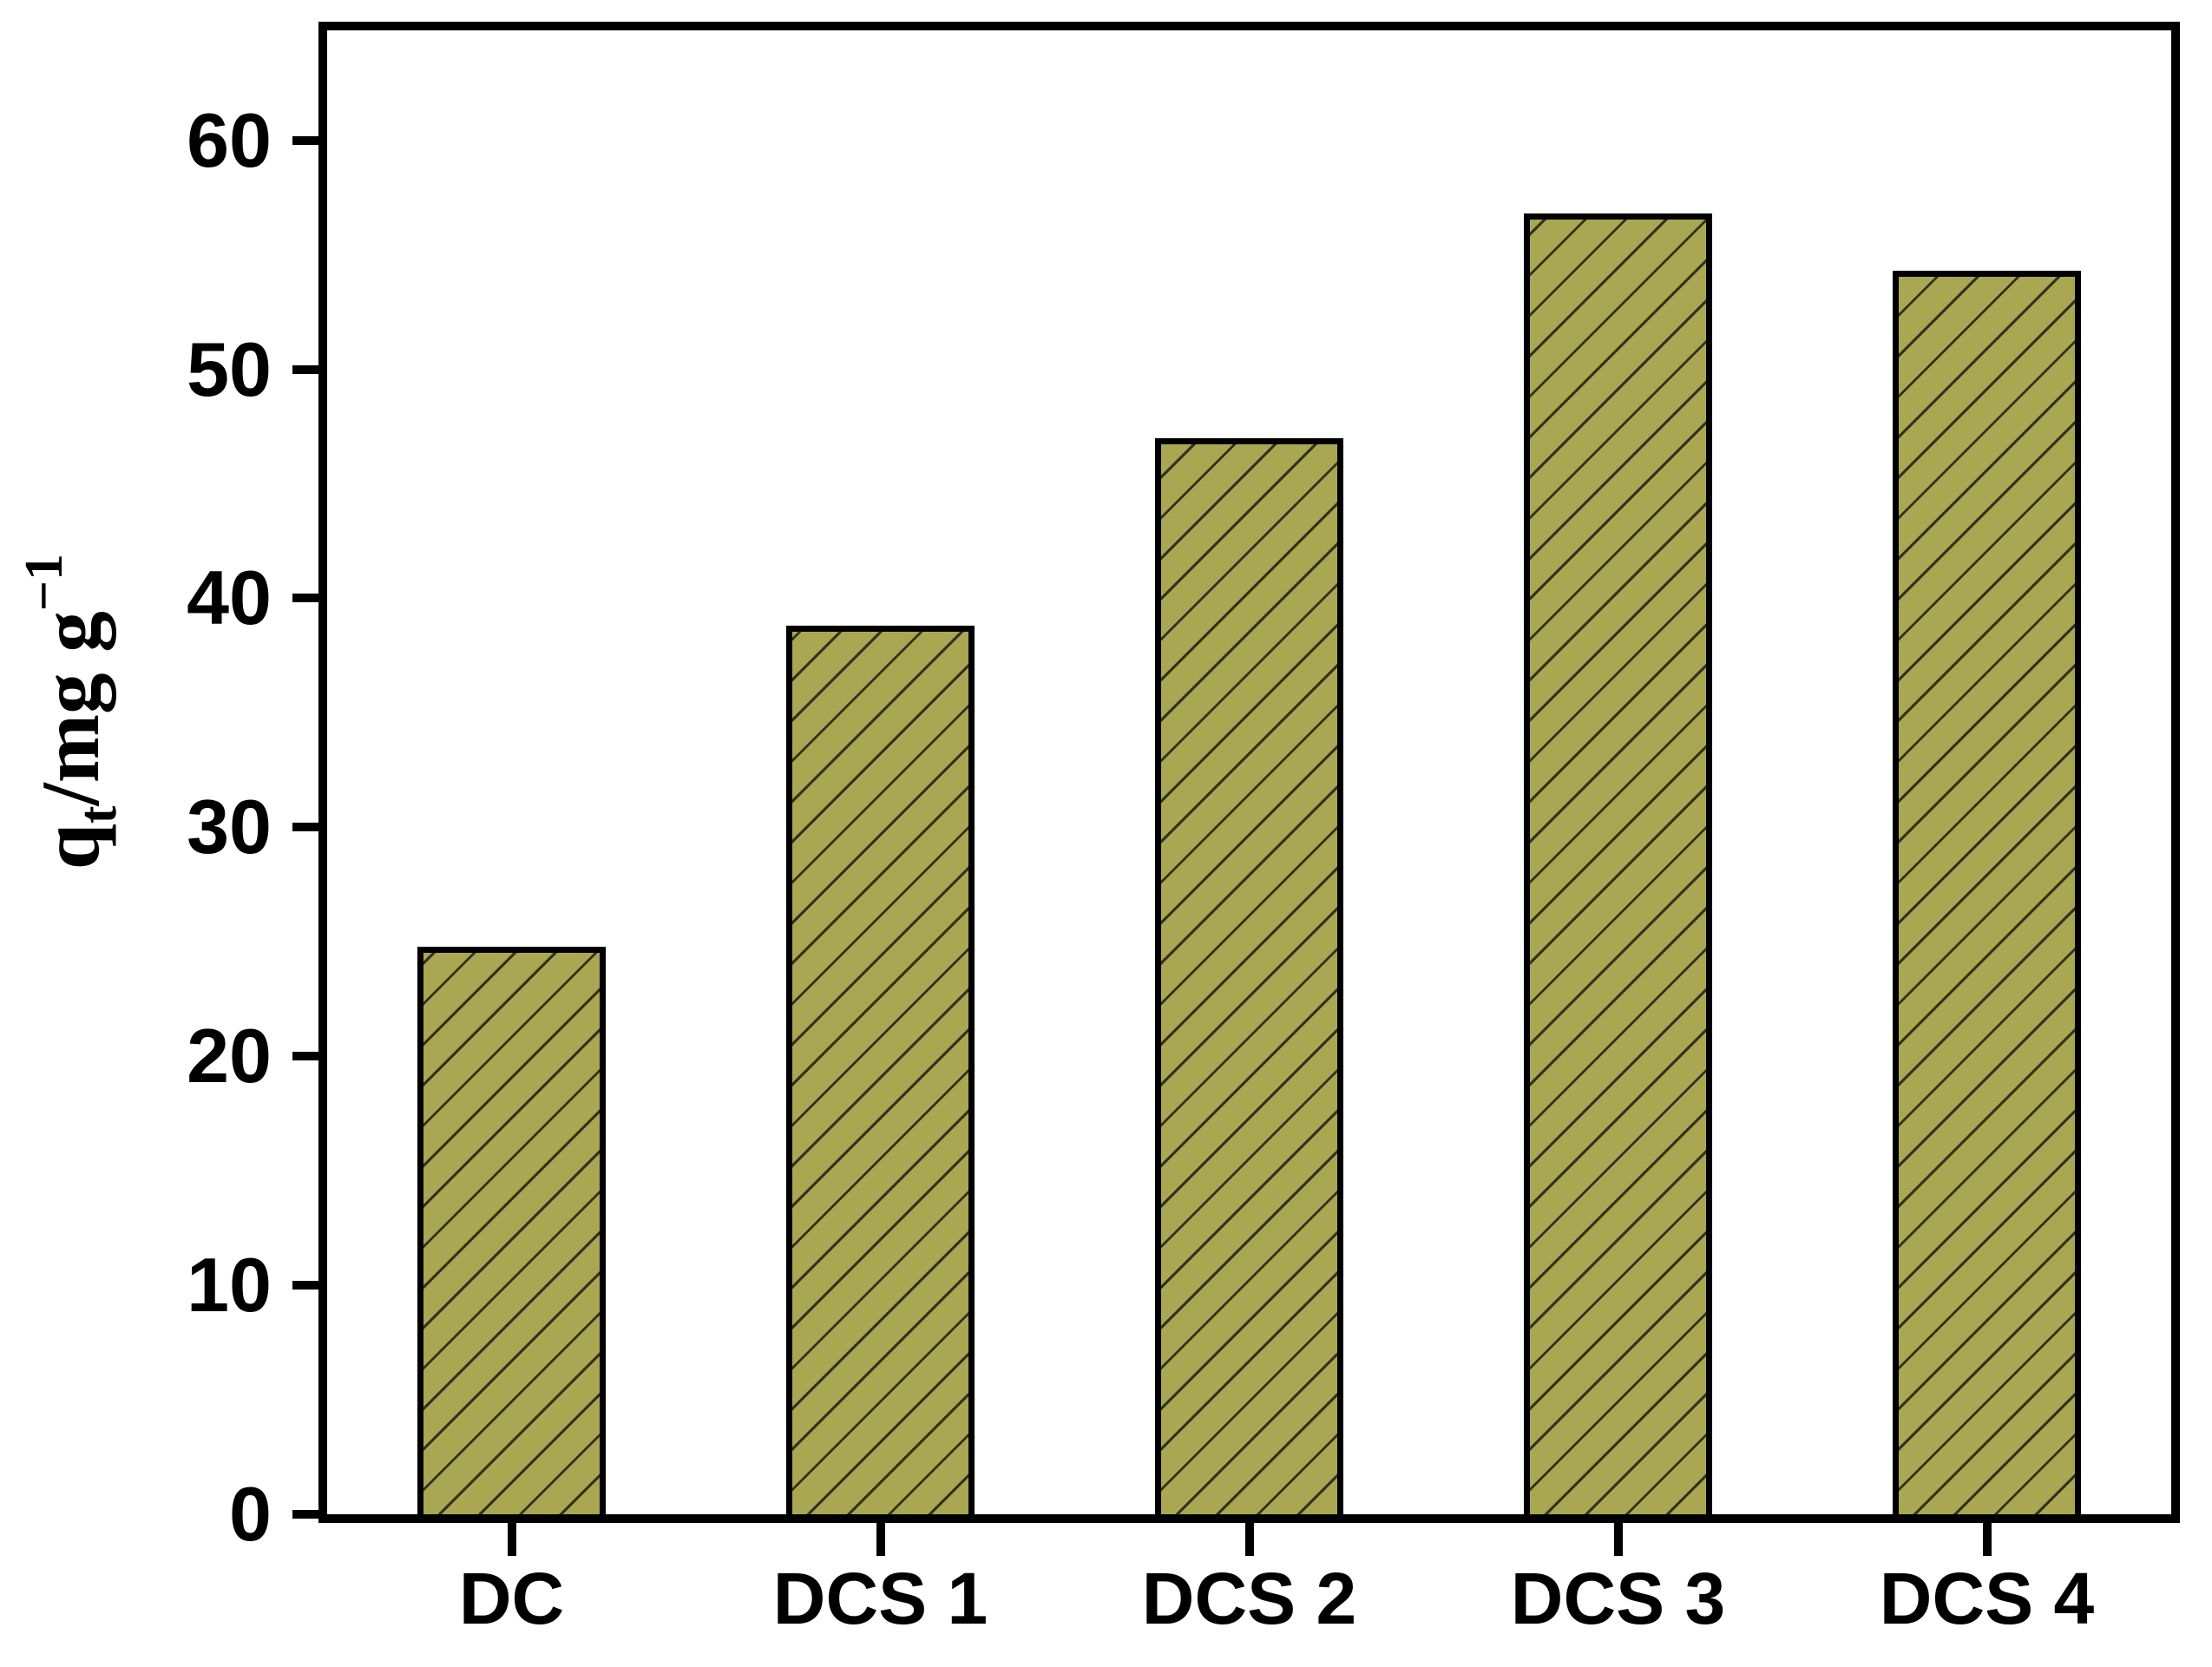 This screenshot has width=2212, height=1667. I want to click on x-tick-mark-dcs4, so click(1987, 1535).